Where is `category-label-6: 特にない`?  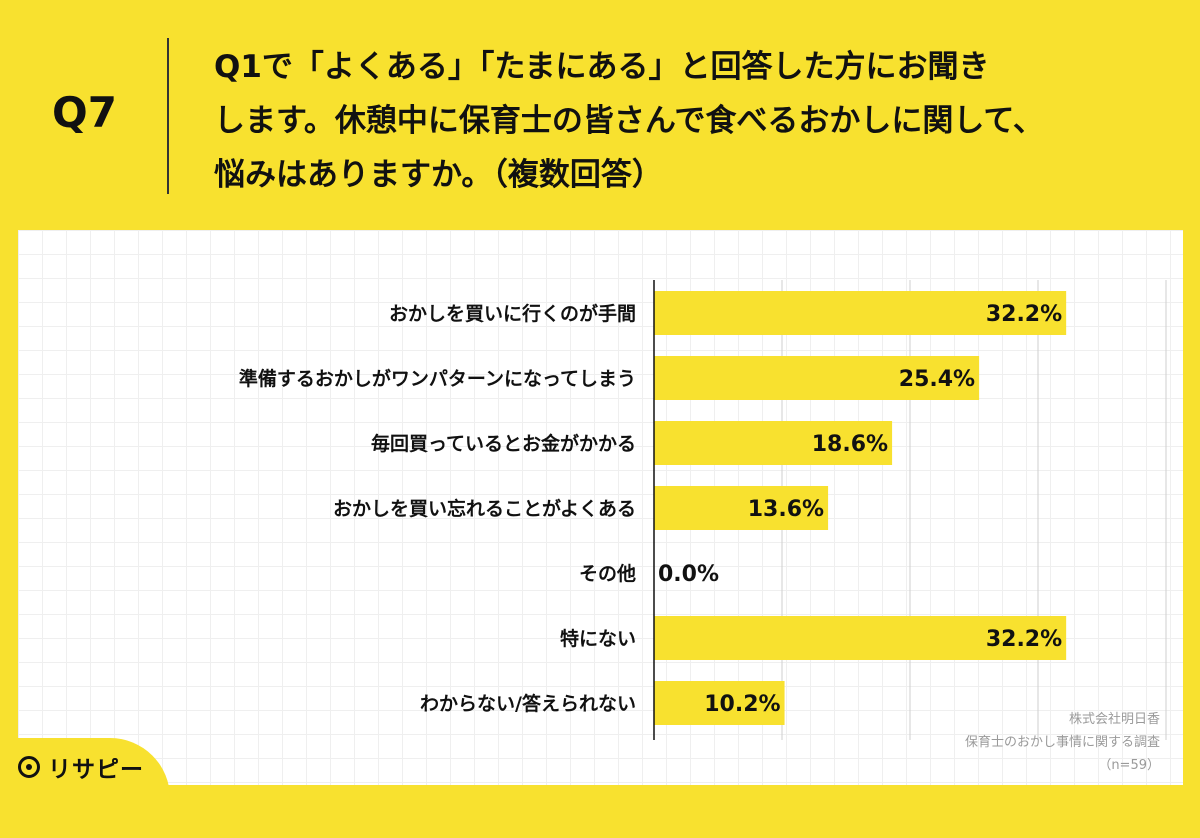 category-label-6: 特にない is located at coordinates (598, 639).